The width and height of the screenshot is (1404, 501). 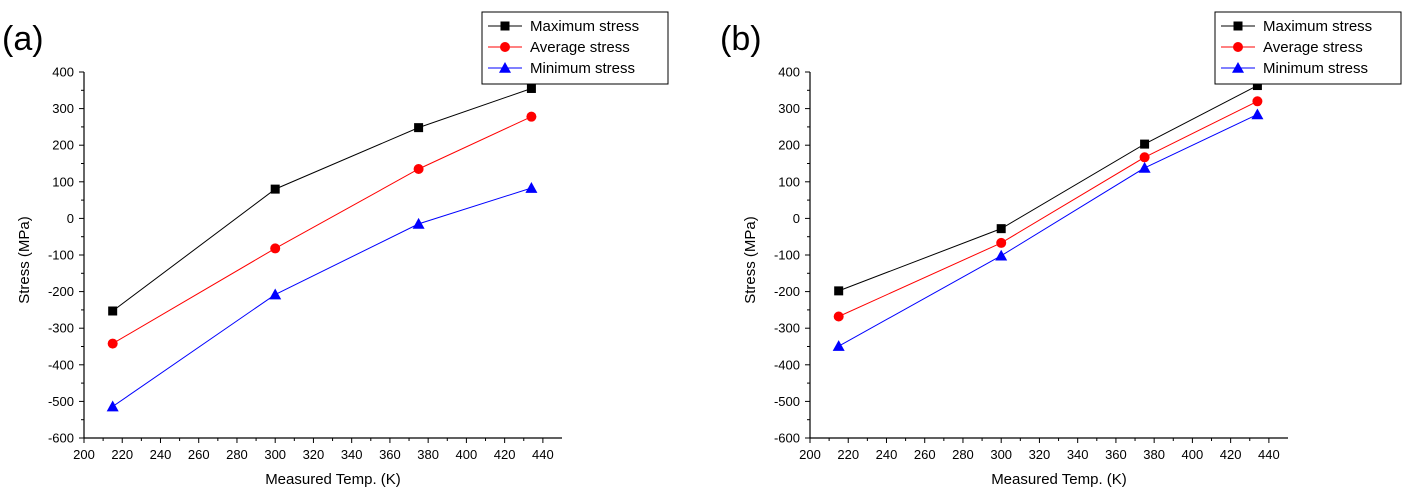 I want to click on panel-label: (b), so click(x=741, y=39).